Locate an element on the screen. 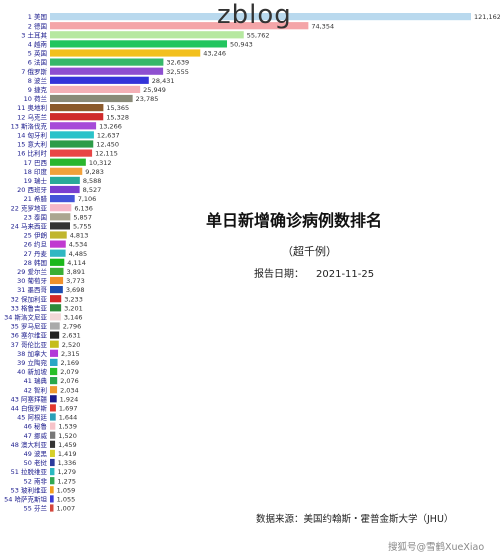  bar-category-label: 39 立陶宛 is located at coordinates (32, 362).